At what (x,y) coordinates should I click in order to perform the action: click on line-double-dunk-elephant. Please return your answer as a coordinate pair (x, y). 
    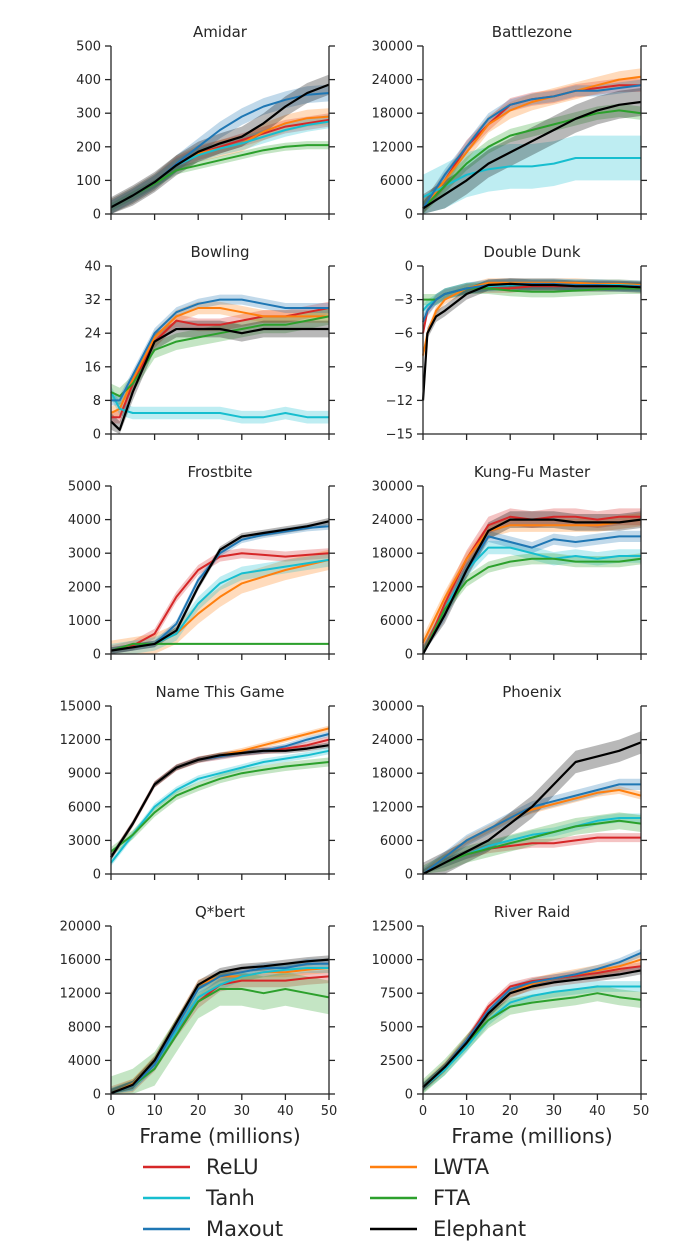
    Looking at the image, I should click on (531, 341).